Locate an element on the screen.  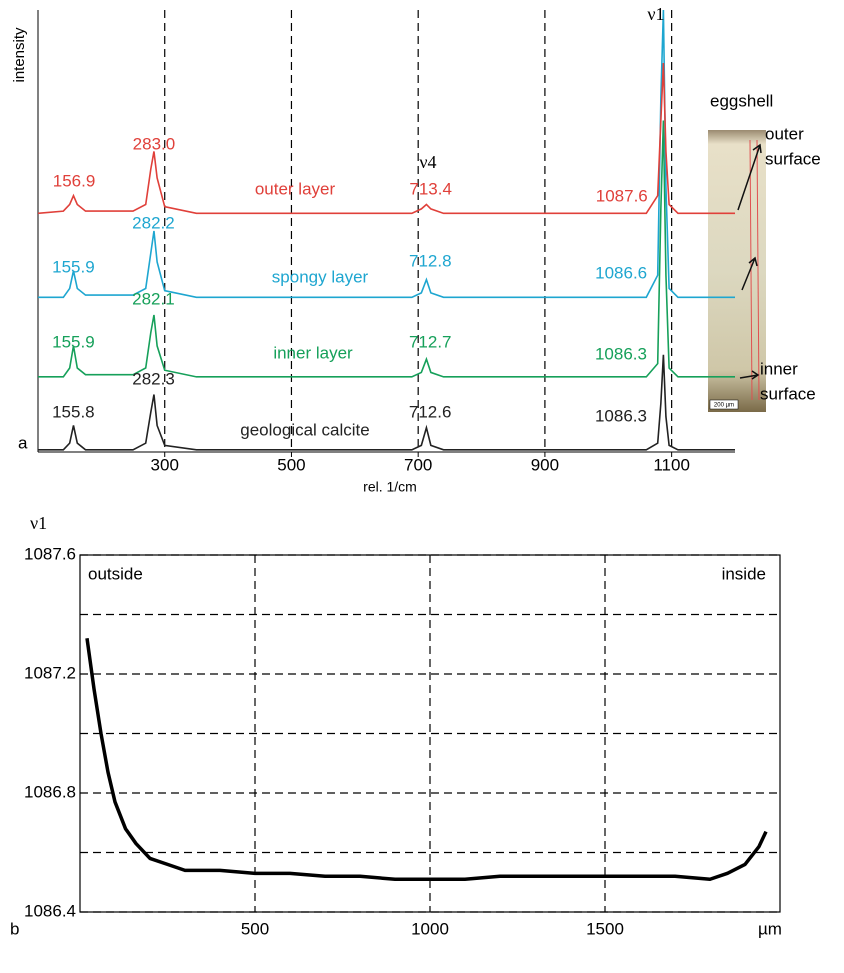
inset-label: inner is located at coordinates (779, 368).